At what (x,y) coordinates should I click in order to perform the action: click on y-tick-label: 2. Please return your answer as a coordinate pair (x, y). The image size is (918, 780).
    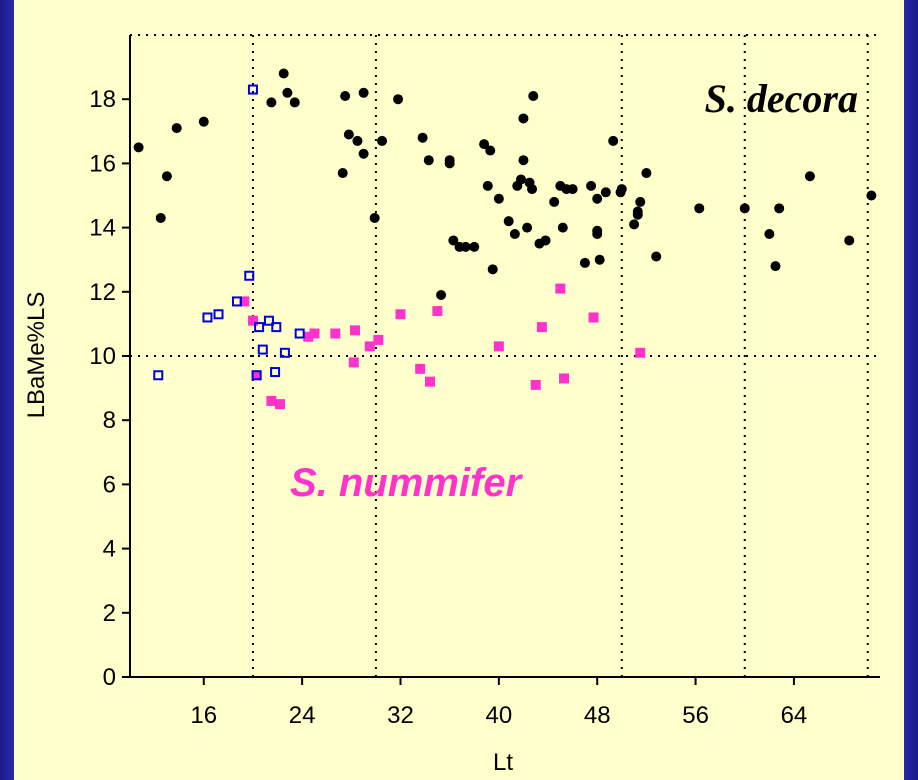
    Looking at the image, I should click on (109, 613).